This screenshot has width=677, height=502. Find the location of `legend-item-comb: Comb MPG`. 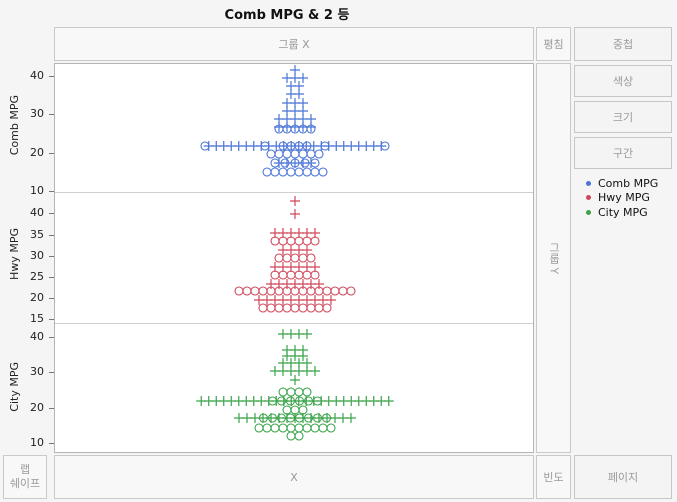

legend-item-comb: Comb MPG is located at coordinates (622, 183).